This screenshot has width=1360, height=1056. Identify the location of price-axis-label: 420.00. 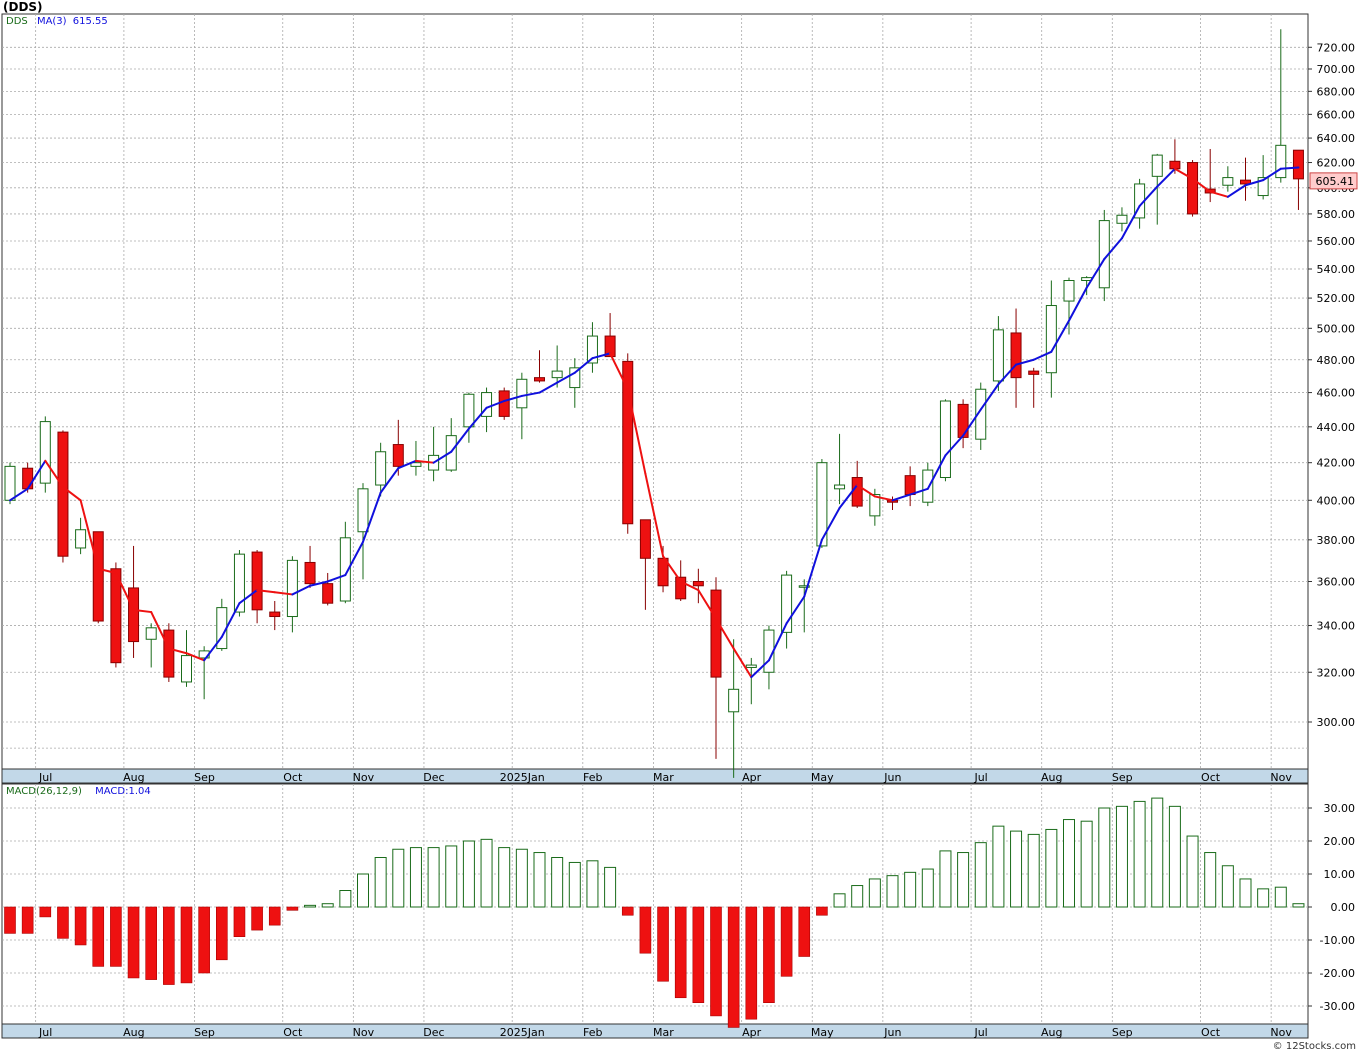
(1336, 463).